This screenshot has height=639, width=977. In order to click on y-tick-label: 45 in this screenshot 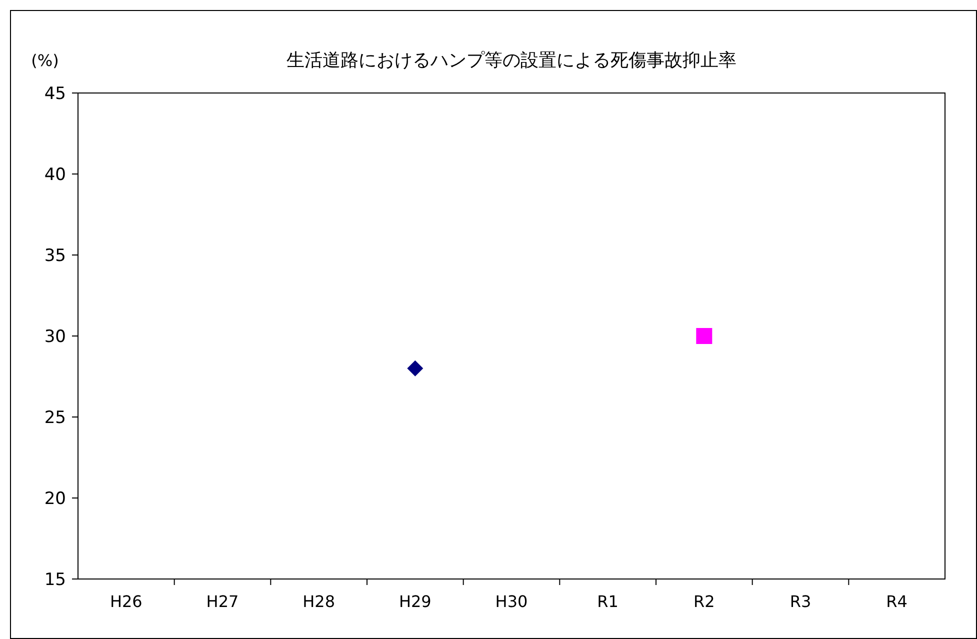, I will do `click(55, 94)`.